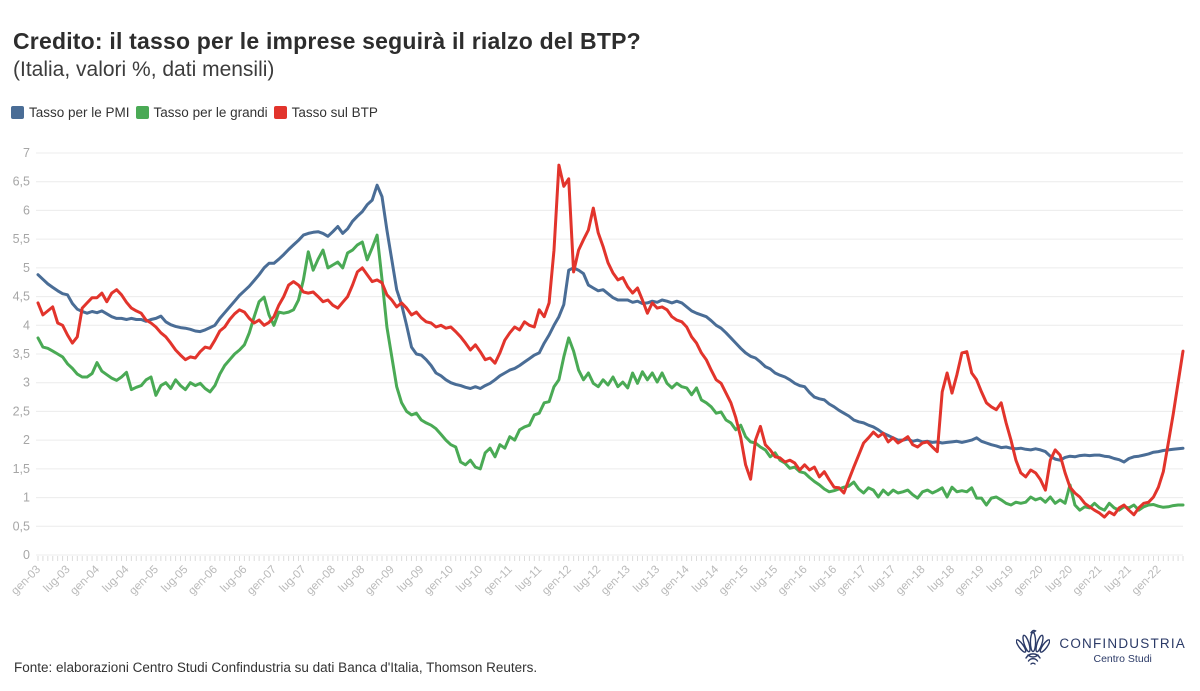 Image resolution: width=1200 pixels, height=691 pixels. What do you see at coordinates (21, 526) in the screenshot?
I see `svg-text: 0,5` at bounding box center [21, 526].